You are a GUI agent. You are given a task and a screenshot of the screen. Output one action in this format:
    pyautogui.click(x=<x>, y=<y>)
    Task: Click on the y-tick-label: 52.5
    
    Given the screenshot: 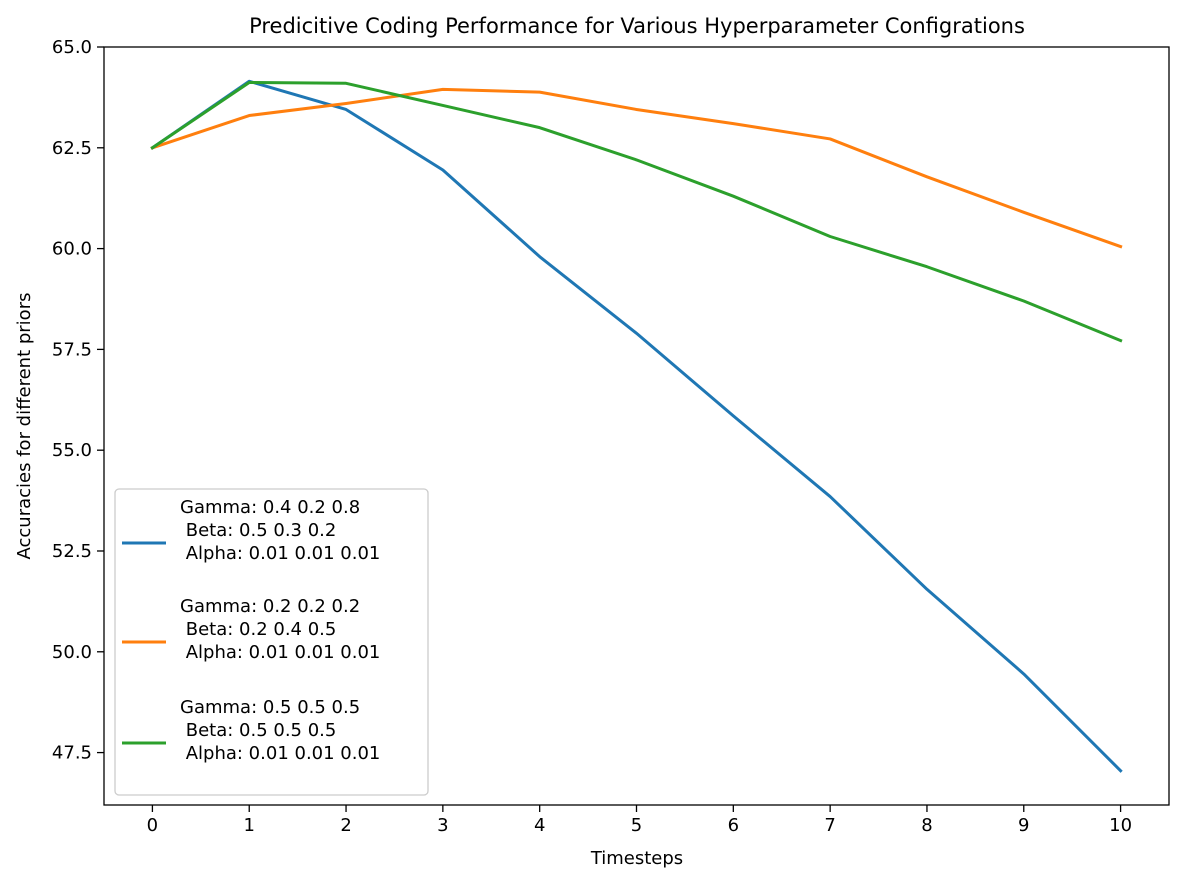 What is the action you would take?
    pyautogui.click(x=72, y=551)
    